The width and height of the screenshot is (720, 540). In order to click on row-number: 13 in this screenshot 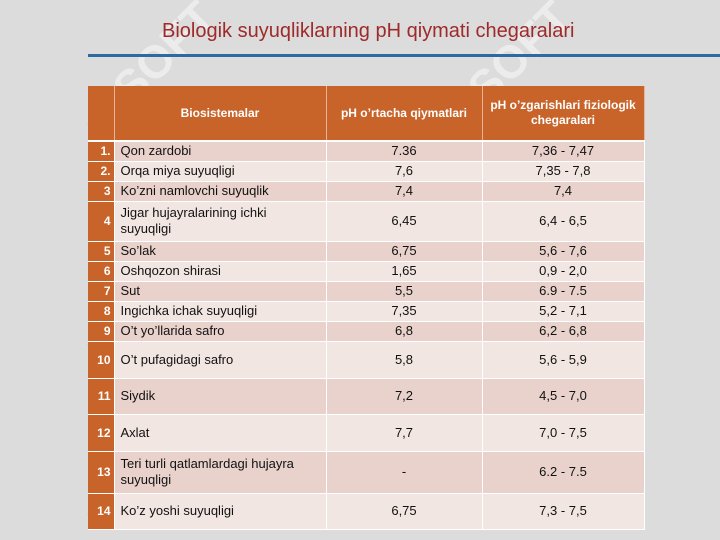, I will do `click(101, 472)`.